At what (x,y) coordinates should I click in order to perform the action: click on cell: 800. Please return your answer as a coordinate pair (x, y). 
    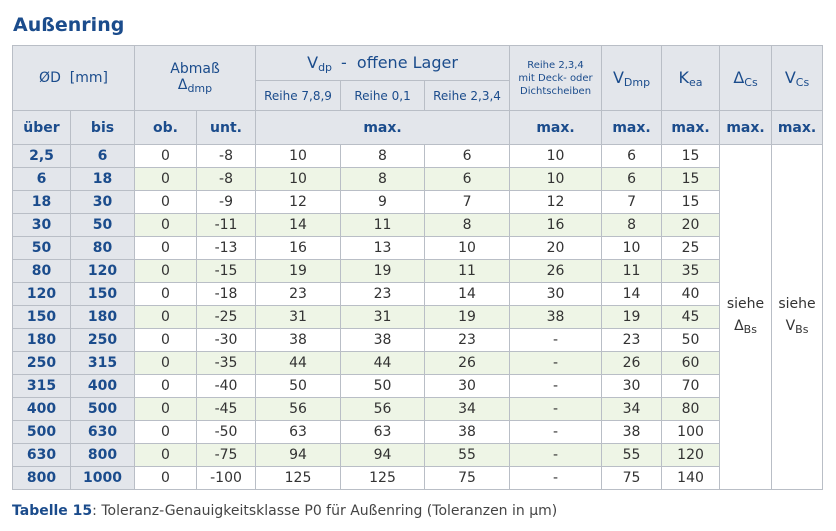
    Looking at the image, I should click on (41, 478).